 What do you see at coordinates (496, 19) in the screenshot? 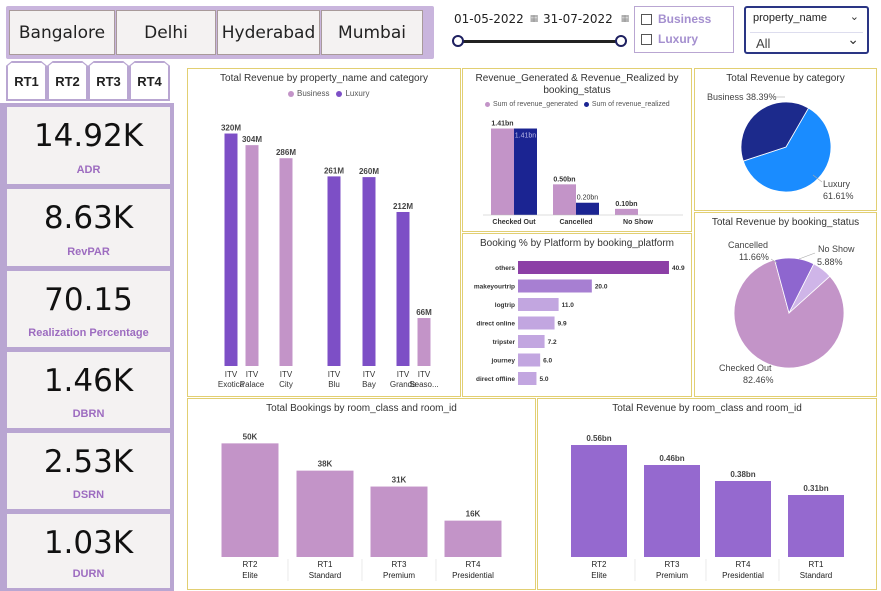
I see `date-slicer-start: 01-05-2022 ▦` at bounding box center [496, 19].